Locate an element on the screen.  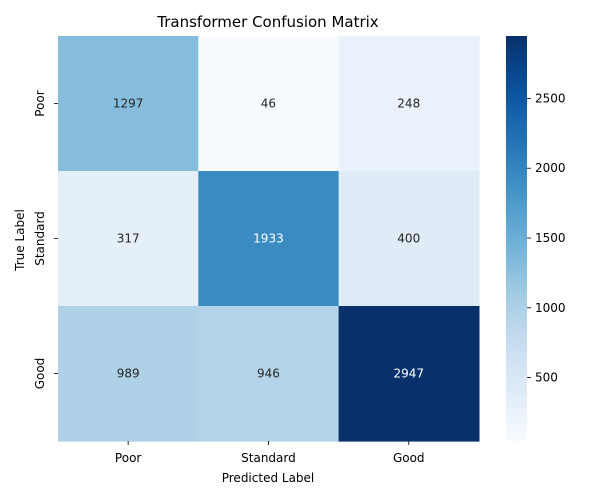
y-tick-label: Good is located at coordinates (40, 374).